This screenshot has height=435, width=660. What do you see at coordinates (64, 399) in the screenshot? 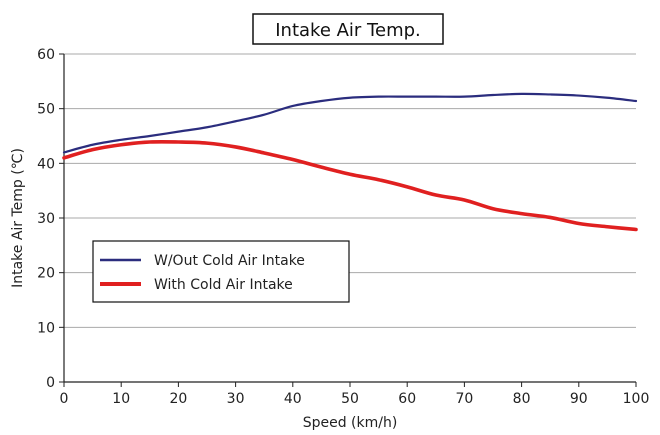
I see `x-tick-label: 0` at bounding box center [64, 399].